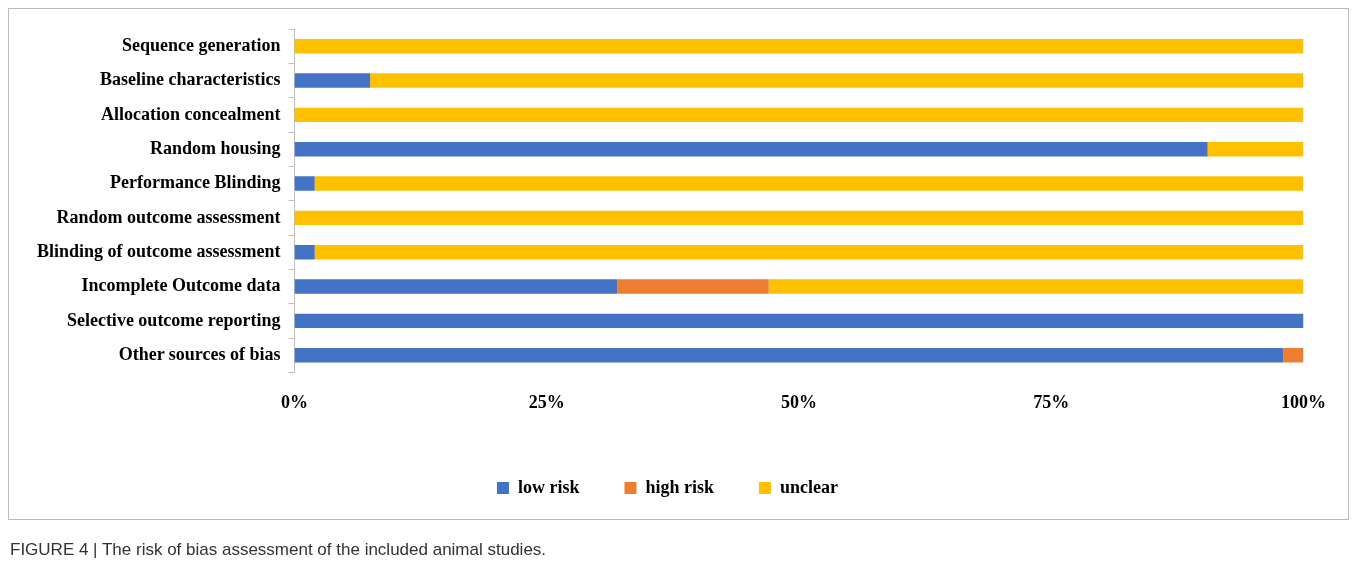 This screenshot has height=562, width=1357. I want to click on legend-label: unclear, so click(809, 486).